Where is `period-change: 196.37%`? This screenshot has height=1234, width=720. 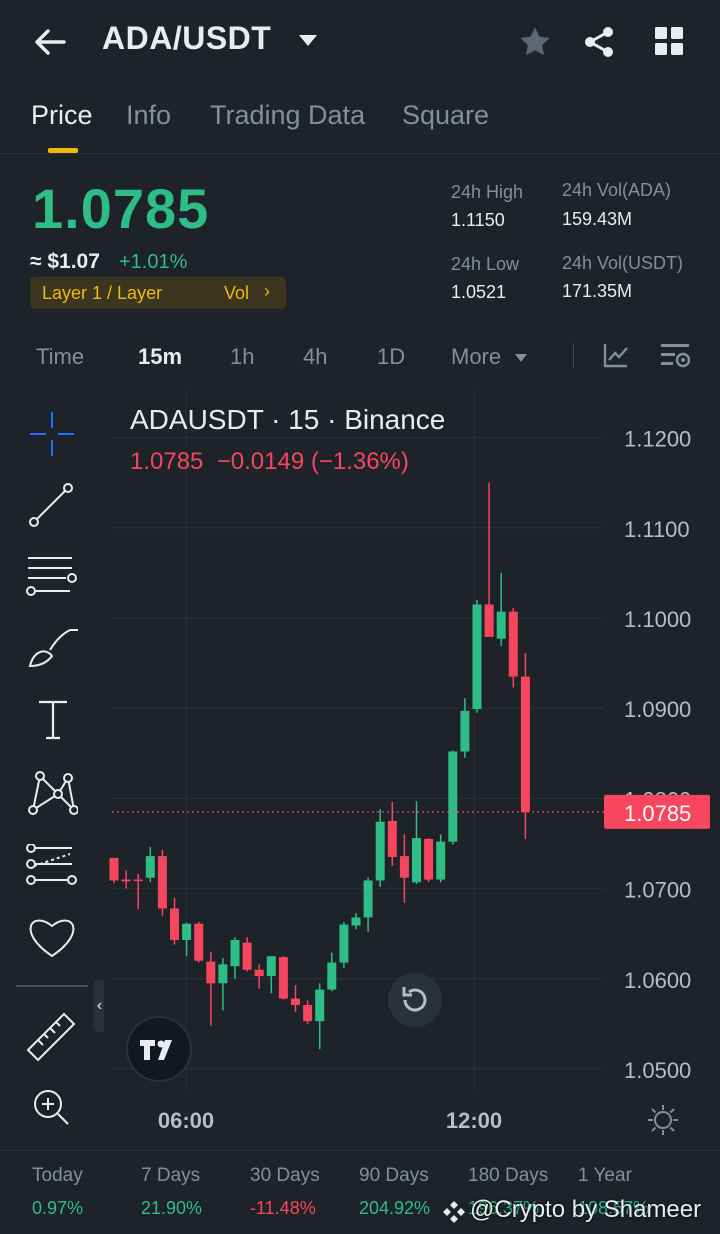
period-change: 196.37% is located at coordinates (504, 1208).